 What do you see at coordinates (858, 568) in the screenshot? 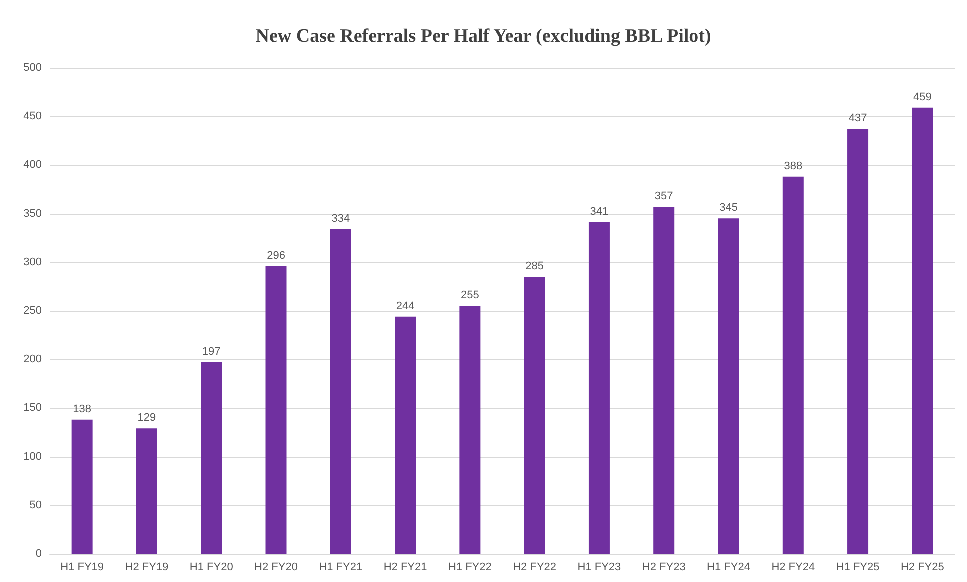
I see `x-tick-label: H1 FY25` at bounding box center [858, 568].